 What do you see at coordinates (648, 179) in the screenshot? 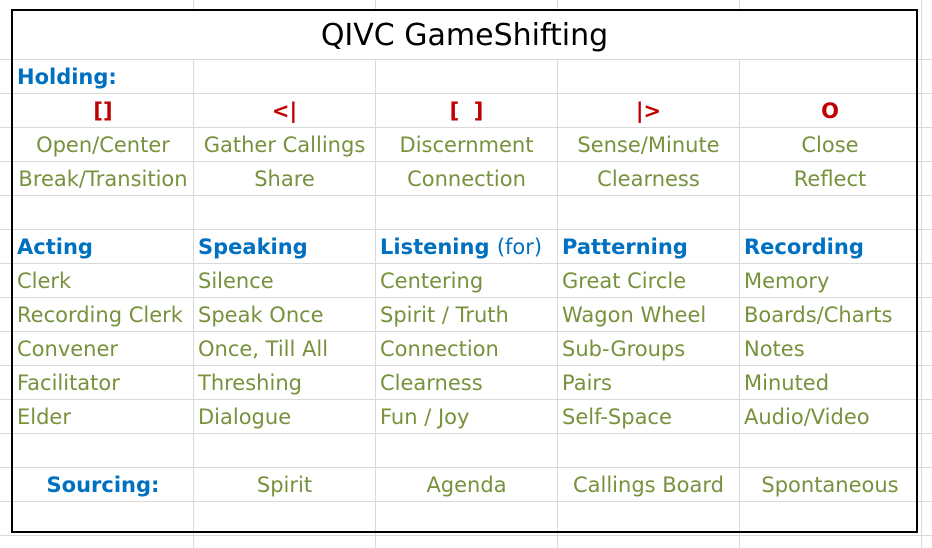
I see `holding-cell: Clearness` at bounding box center [648, 179].